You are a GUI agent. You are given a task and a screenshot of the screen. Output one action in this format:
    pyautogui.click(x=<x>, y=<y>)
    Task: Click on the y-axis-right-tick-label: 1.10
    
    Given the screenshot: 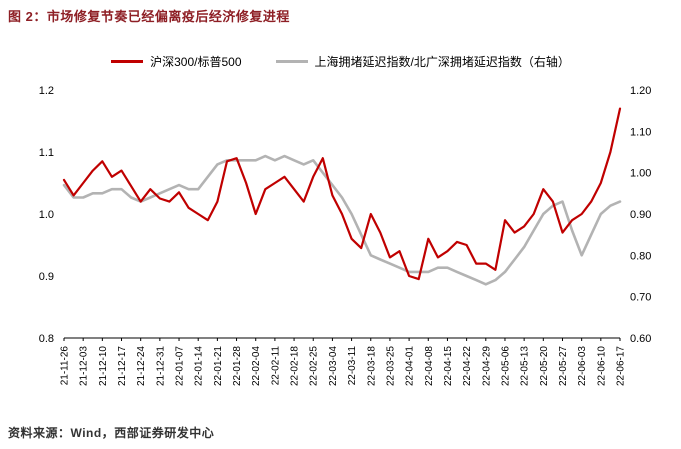 What is the action you would take?
    pyautogui.click(x=640, y=132)
    